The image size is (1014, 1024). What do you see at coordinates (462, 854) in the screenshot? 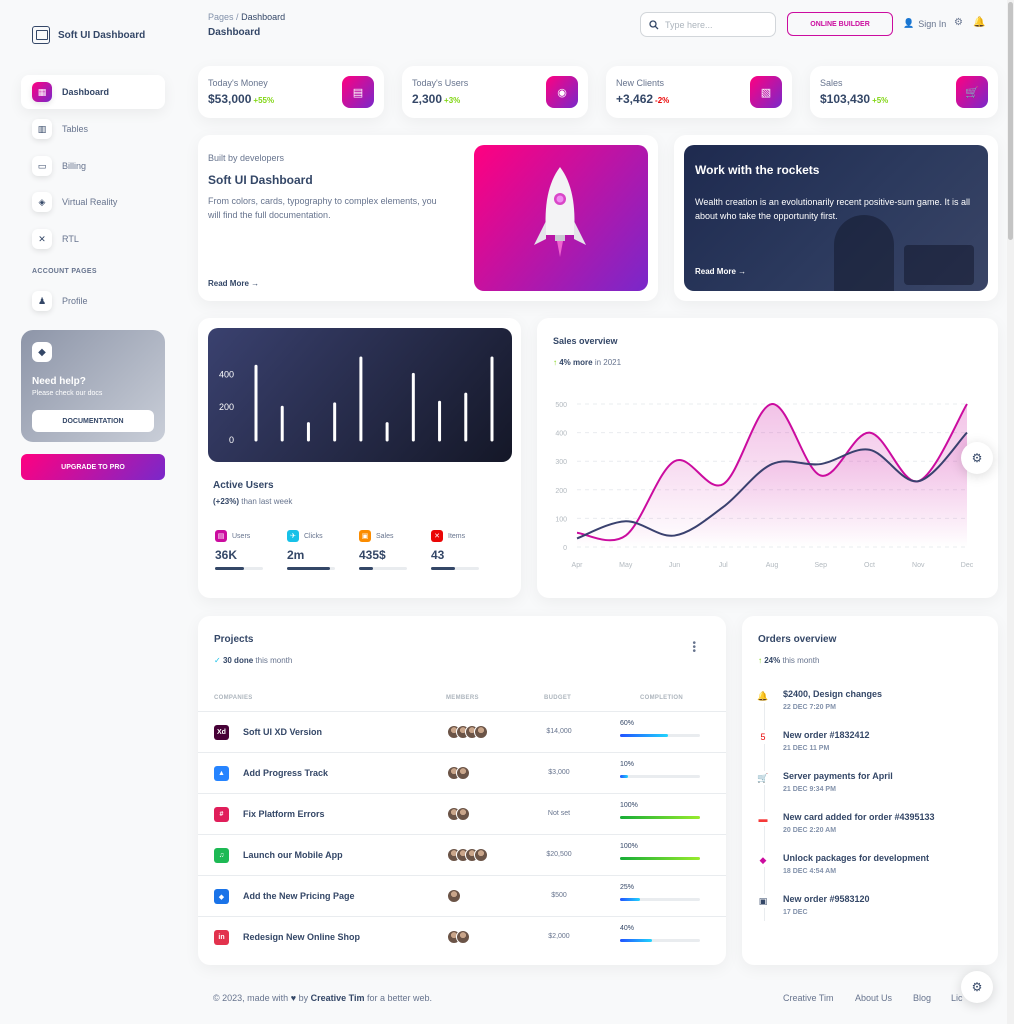
I see `table-row: ♫ Launch our Mobile App $20,500 100%` at bounding box center [462, 854].